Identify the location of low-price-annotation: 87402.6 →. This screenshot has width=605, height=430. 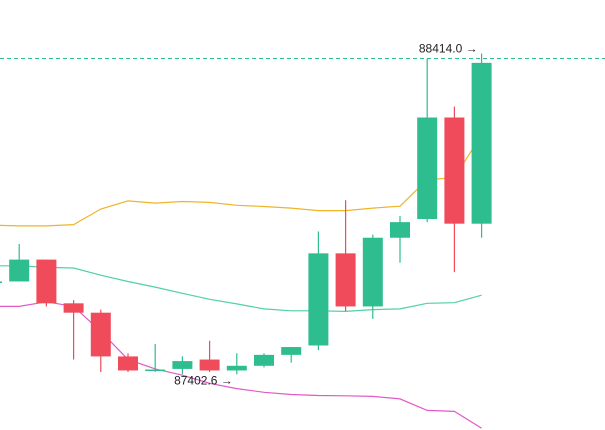
(203, 380).